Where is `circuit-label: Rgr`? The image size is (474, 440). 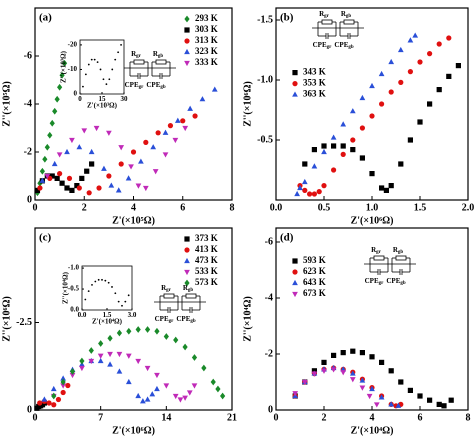 circuit-label: Rgr is located at coordinates (136, 55).